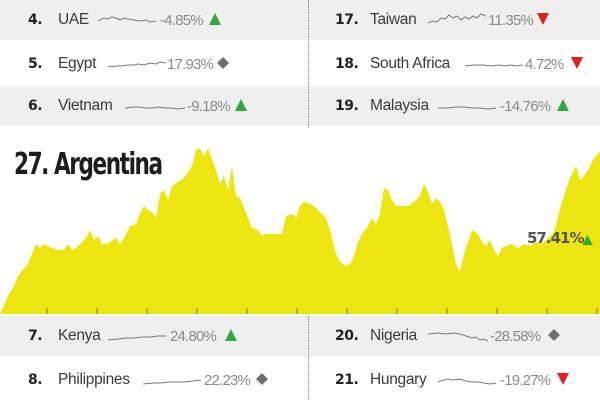  What do you see at coordinates (88, 164) in the screenshot?
I see `chart-title: 27. Argentina` at bounding box center [88, 164].